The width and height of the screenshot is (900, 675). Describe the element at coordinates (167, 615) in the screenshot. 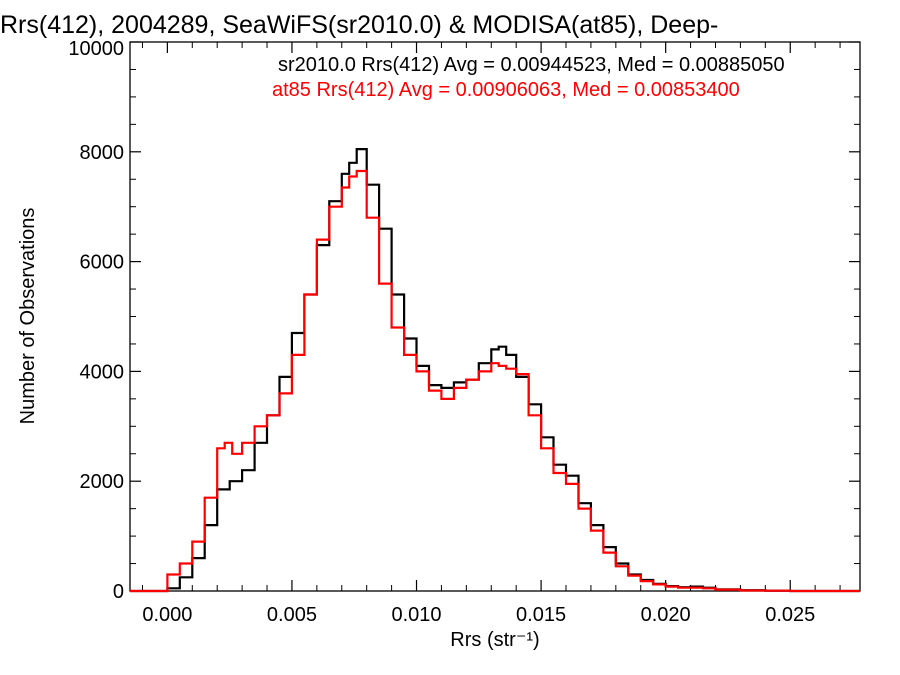

I see `x-tick-label: 0.000` at that location.